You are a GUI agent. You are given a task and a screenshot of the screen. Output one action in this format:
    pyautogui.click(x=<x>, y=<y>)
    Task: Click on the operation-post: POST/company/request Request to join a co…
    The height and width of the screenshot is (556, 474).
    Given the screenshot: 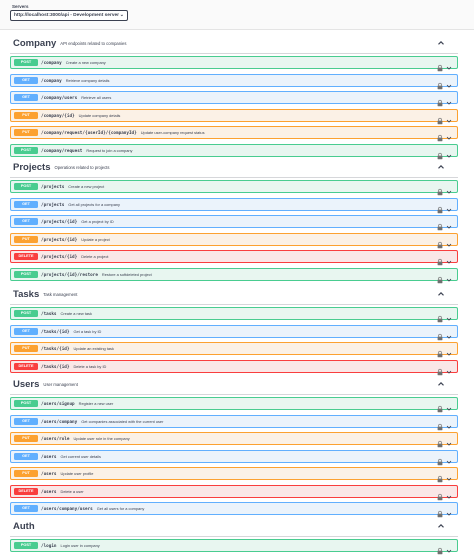 What is the action you would take?
    pyautogui.click(x=234, y=151)
    